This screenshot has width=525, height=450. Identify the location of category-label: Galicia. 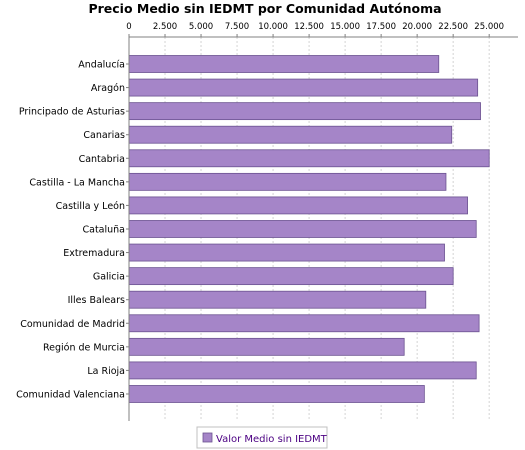
(109, 277).